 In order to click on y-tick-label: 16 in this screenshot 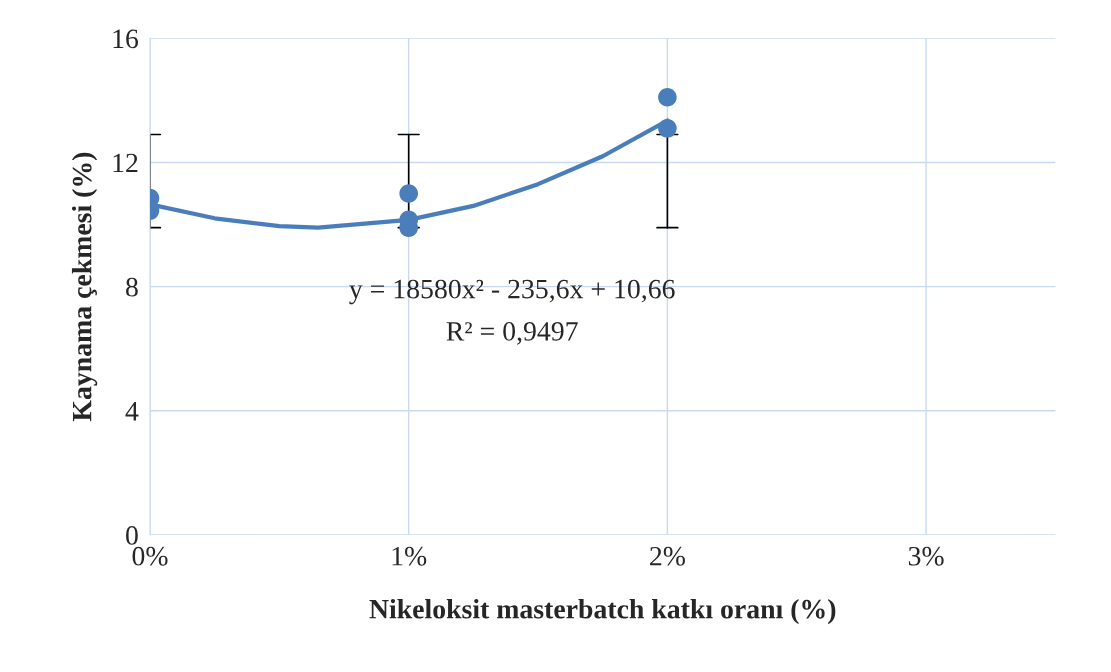, I will do `click(126, 39)`.